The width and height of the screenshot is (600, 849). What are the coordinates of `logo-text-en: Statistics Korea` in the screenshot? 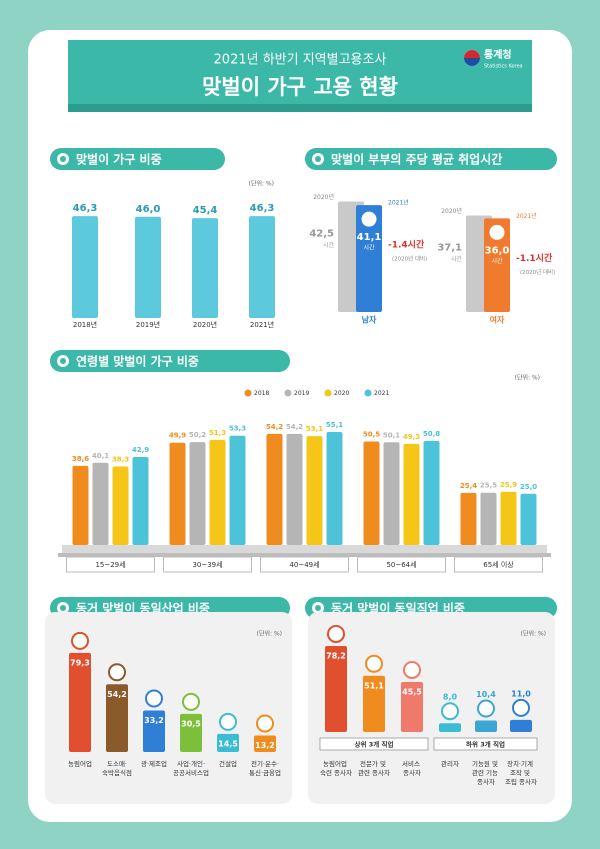 It's located at (503, 67).